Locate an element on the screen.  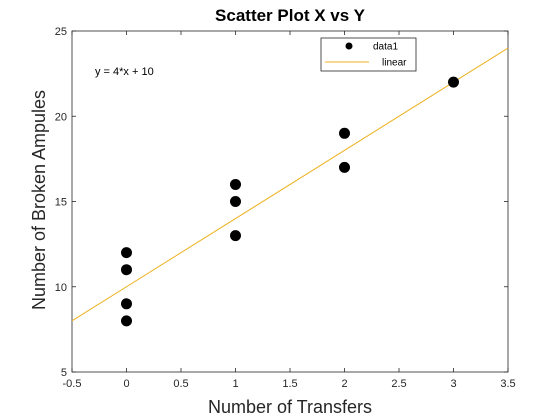
x-tick-label: 2 is located at coordinates (344, 384).